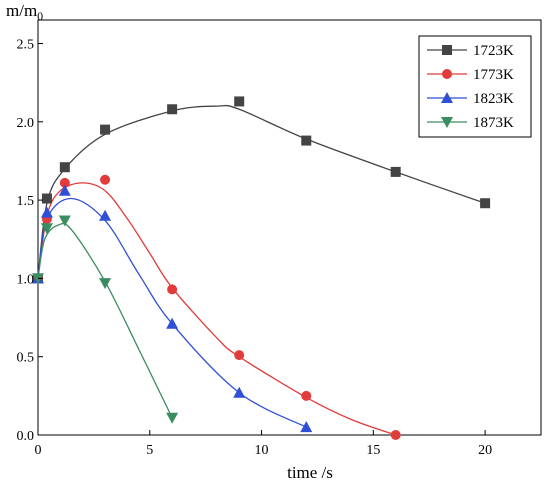 The height and width of the screenshot is (491, 550). I want to click on series-line-1873K, so click(105, 320).